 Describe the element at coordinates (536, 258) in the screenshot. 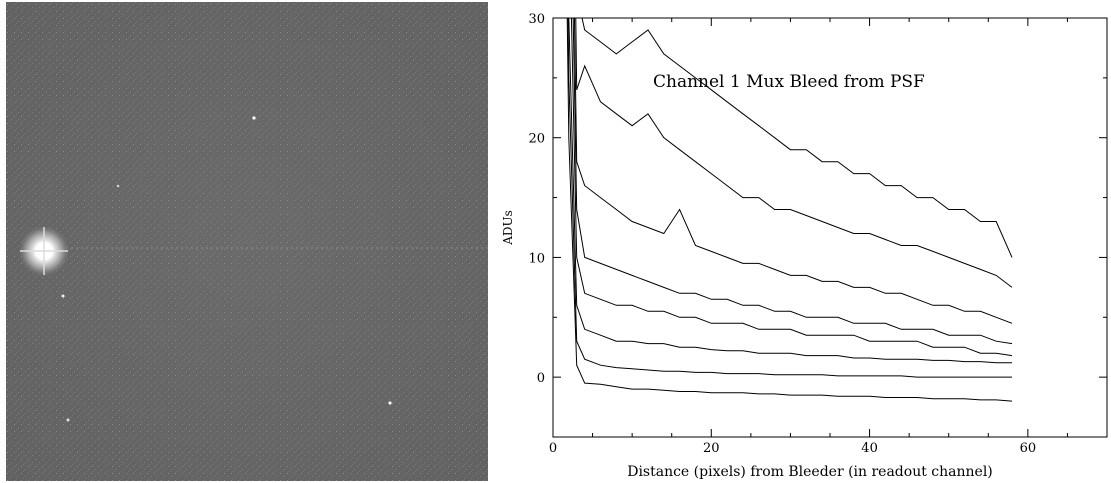

I see `y-tick-label: 10` at that location.